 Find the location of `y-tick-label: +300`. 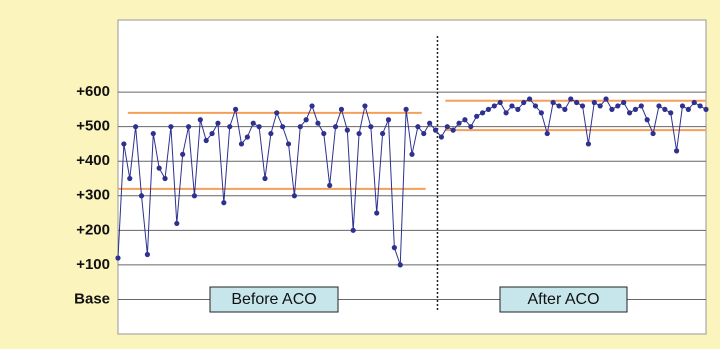

y-tick-label: +300 is located at coordinates (93, 195).